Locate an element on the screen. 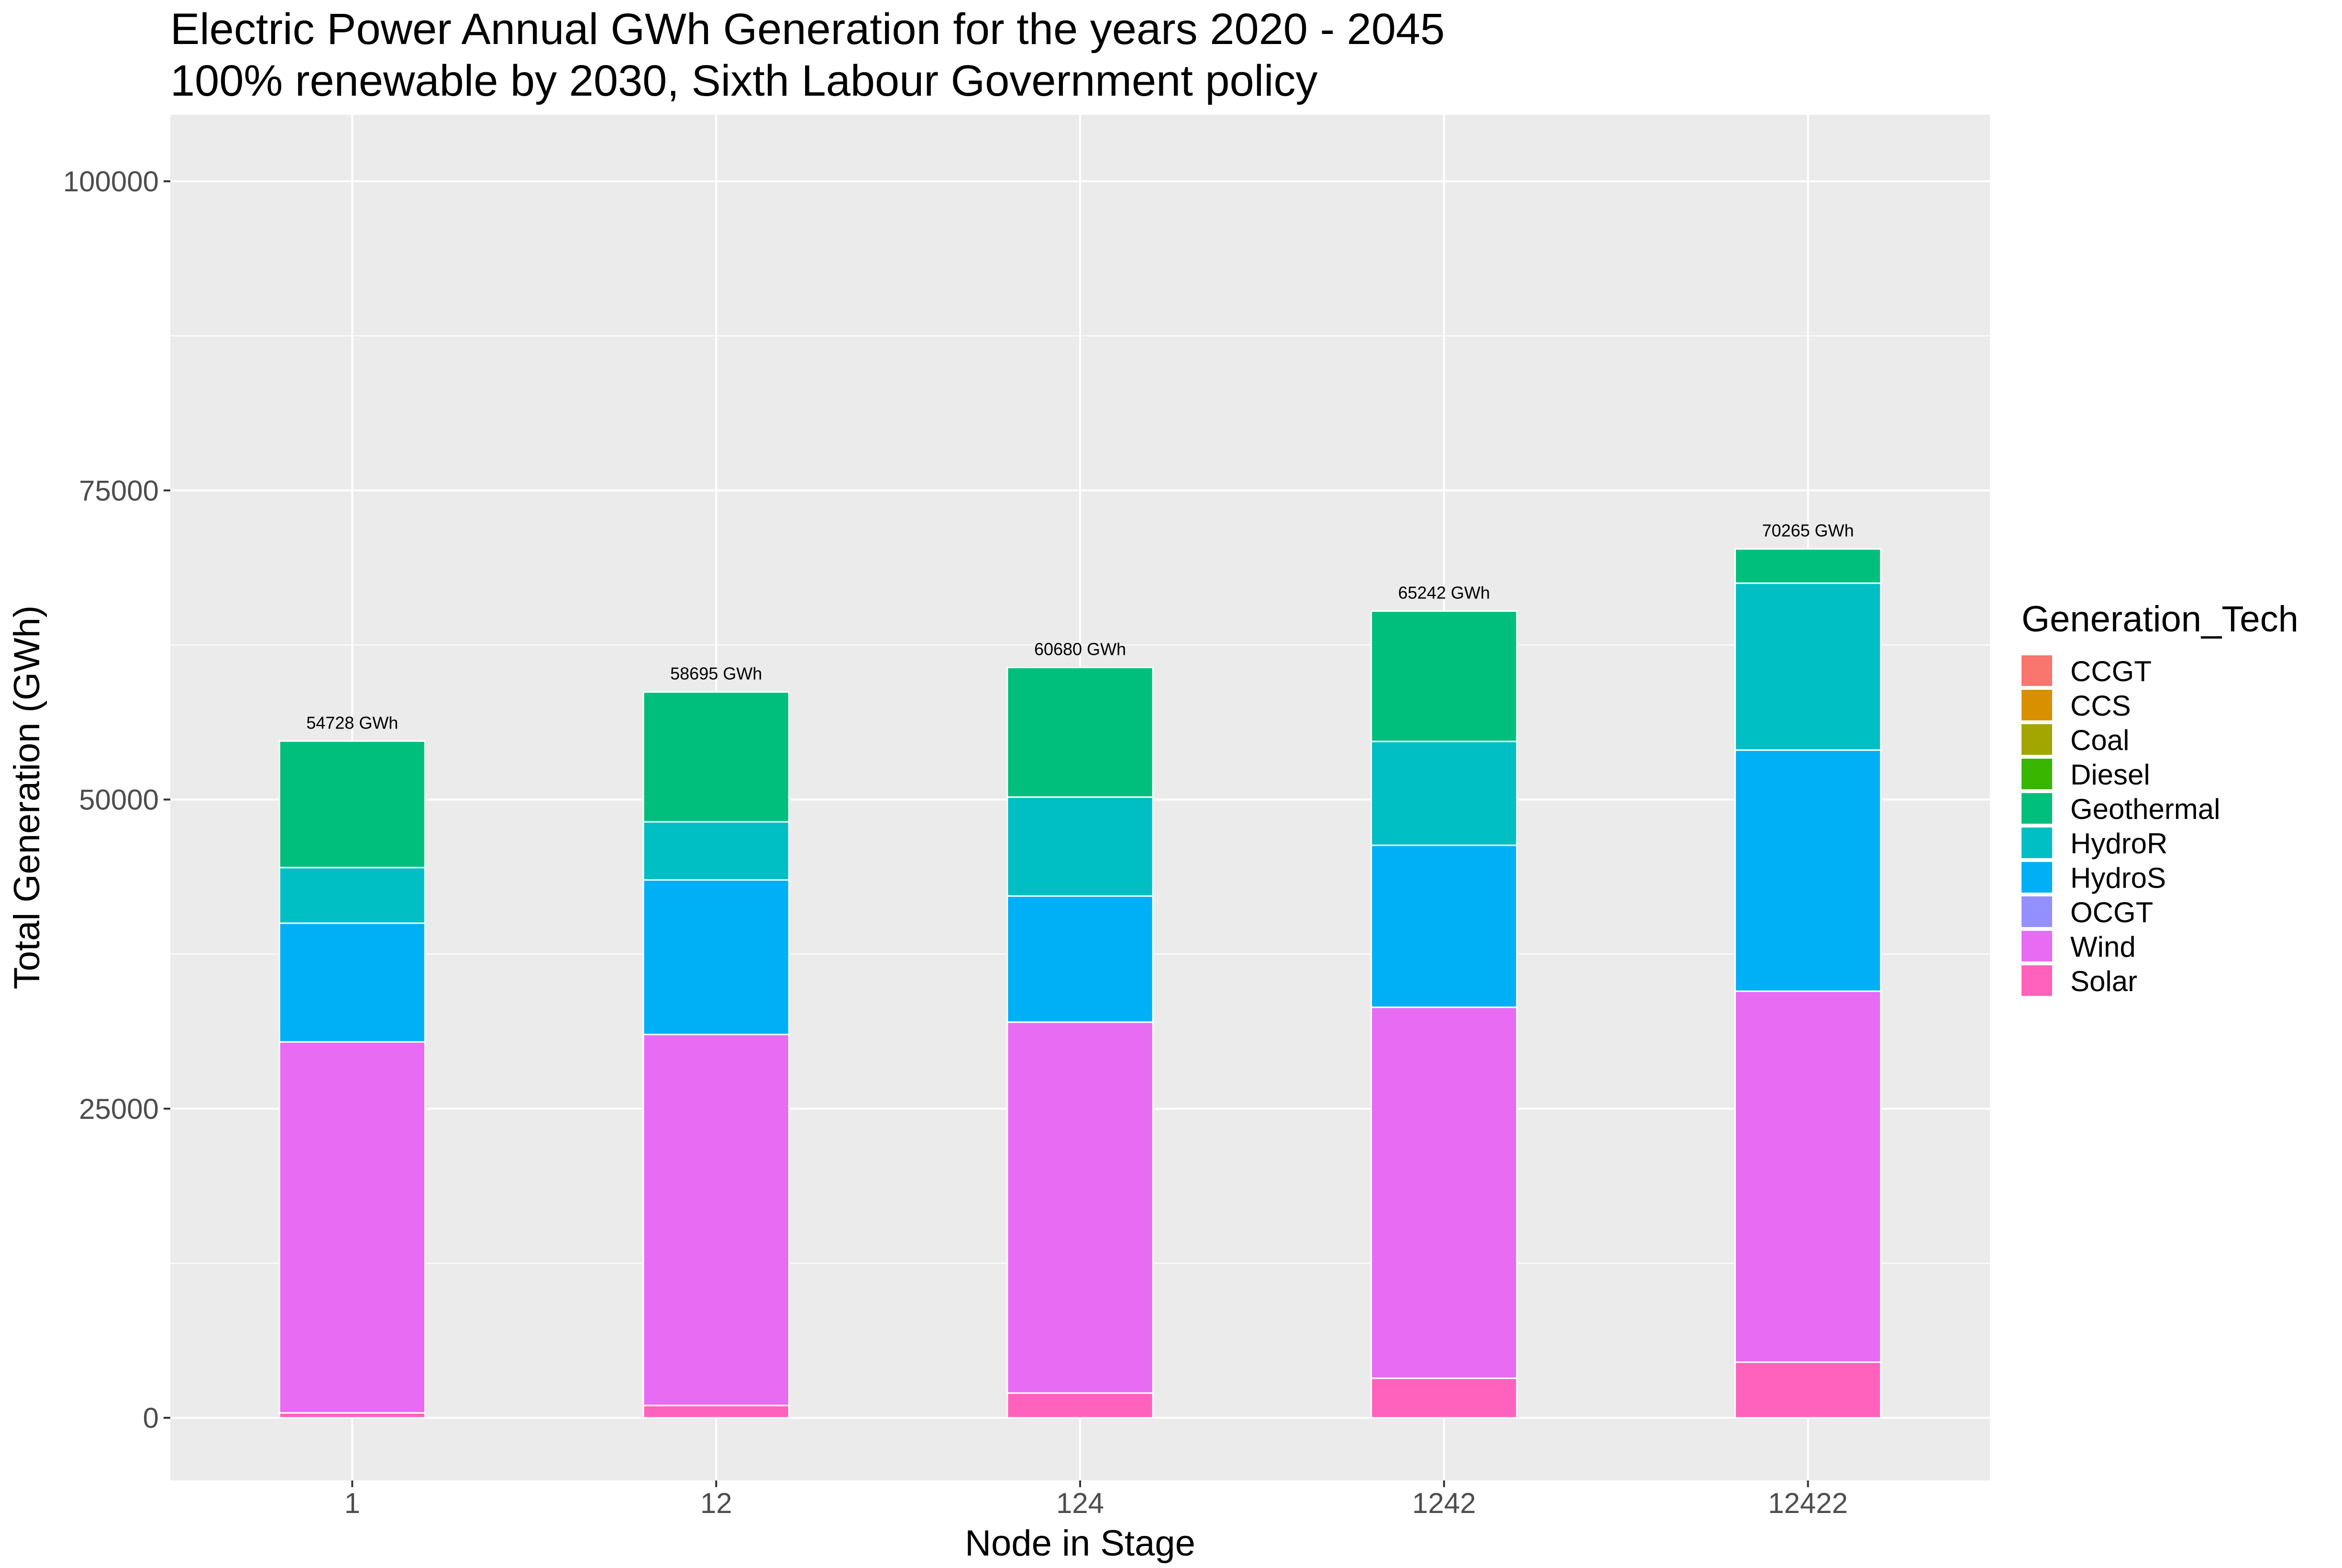  legend-swatch-hydros is located at coordinates (2037, 877).